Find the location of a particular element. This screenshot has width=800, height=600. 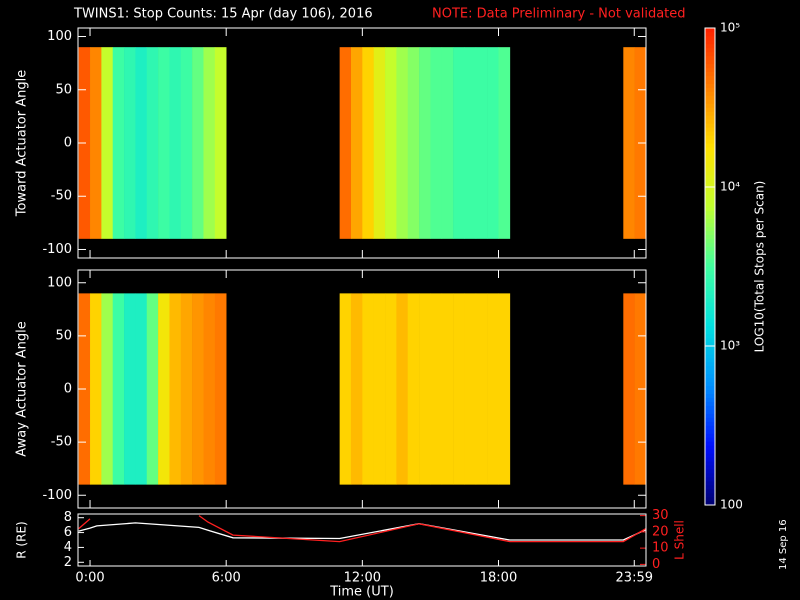

x-tick-label: 23:59 is located at coordinates (634, 578).